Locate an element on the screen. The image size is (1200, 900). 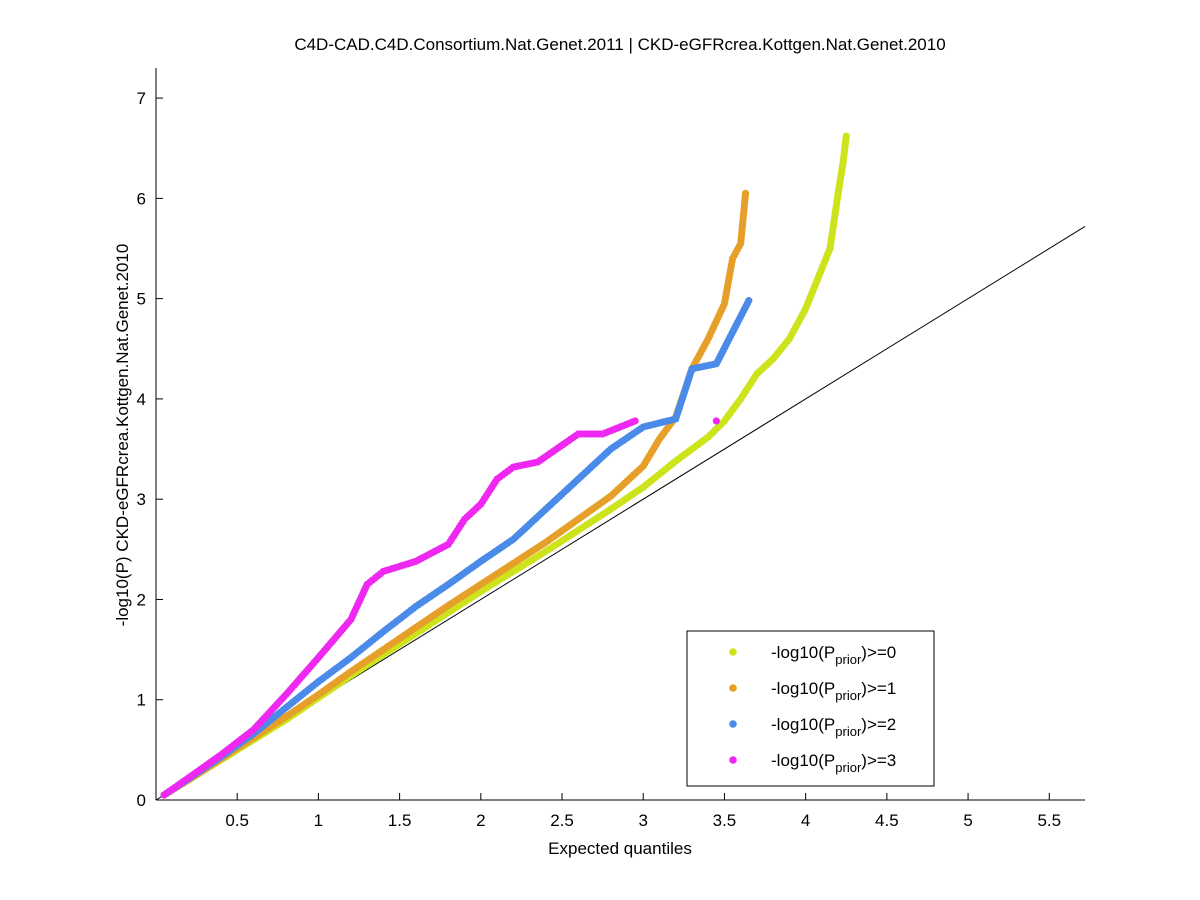
legend-label: -log10(Pprior)>=2 is located at coordinates (833, 727).